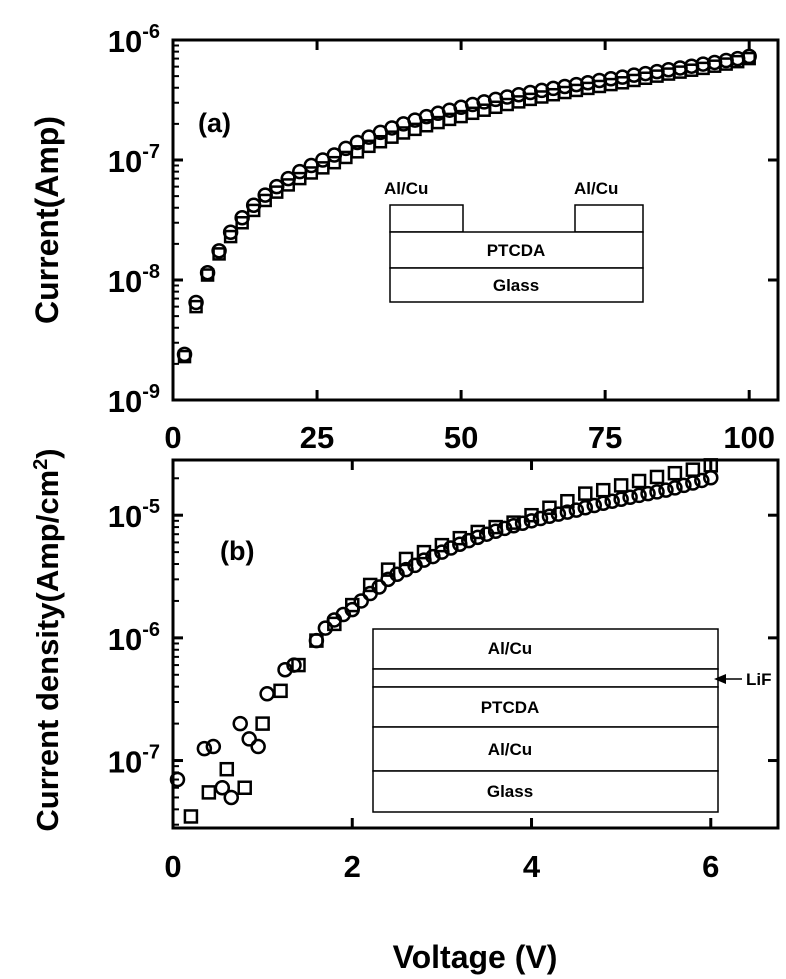 The width and height of the screenshot is (786, 979). What do you see at coordinates (134, 638) in the screenshot?
I see `y-tick-label-b: 10⁻⁶` at bounding box center [134, 638].